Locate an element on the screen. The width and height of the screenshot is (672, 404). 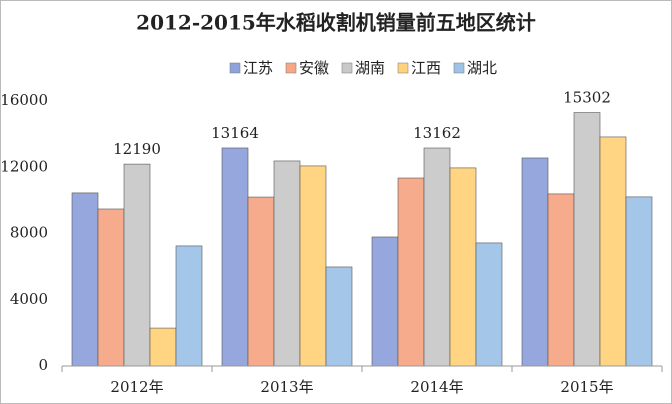
y-tick-label: 12000 is located at coordinates (24, 166).